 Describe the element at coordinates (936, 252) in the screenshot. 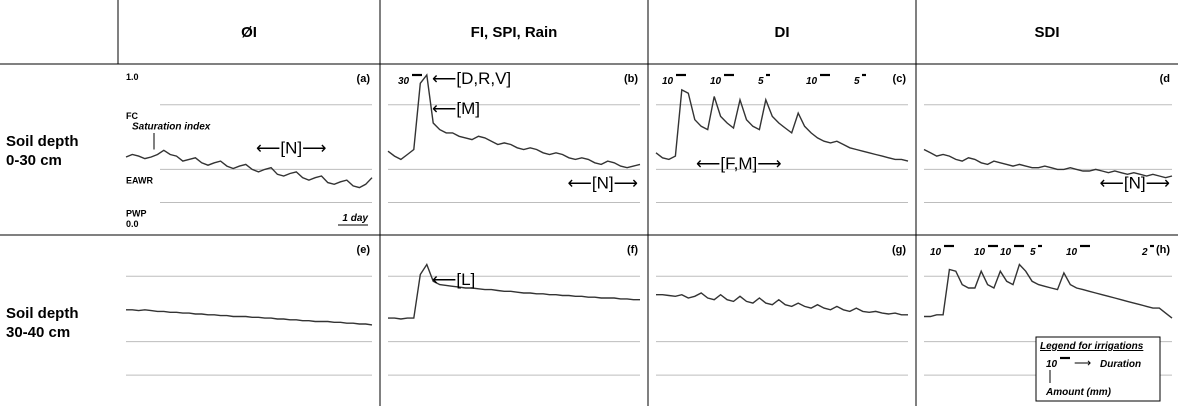

I see `irrigation-amount-h-0: 10` at that location.